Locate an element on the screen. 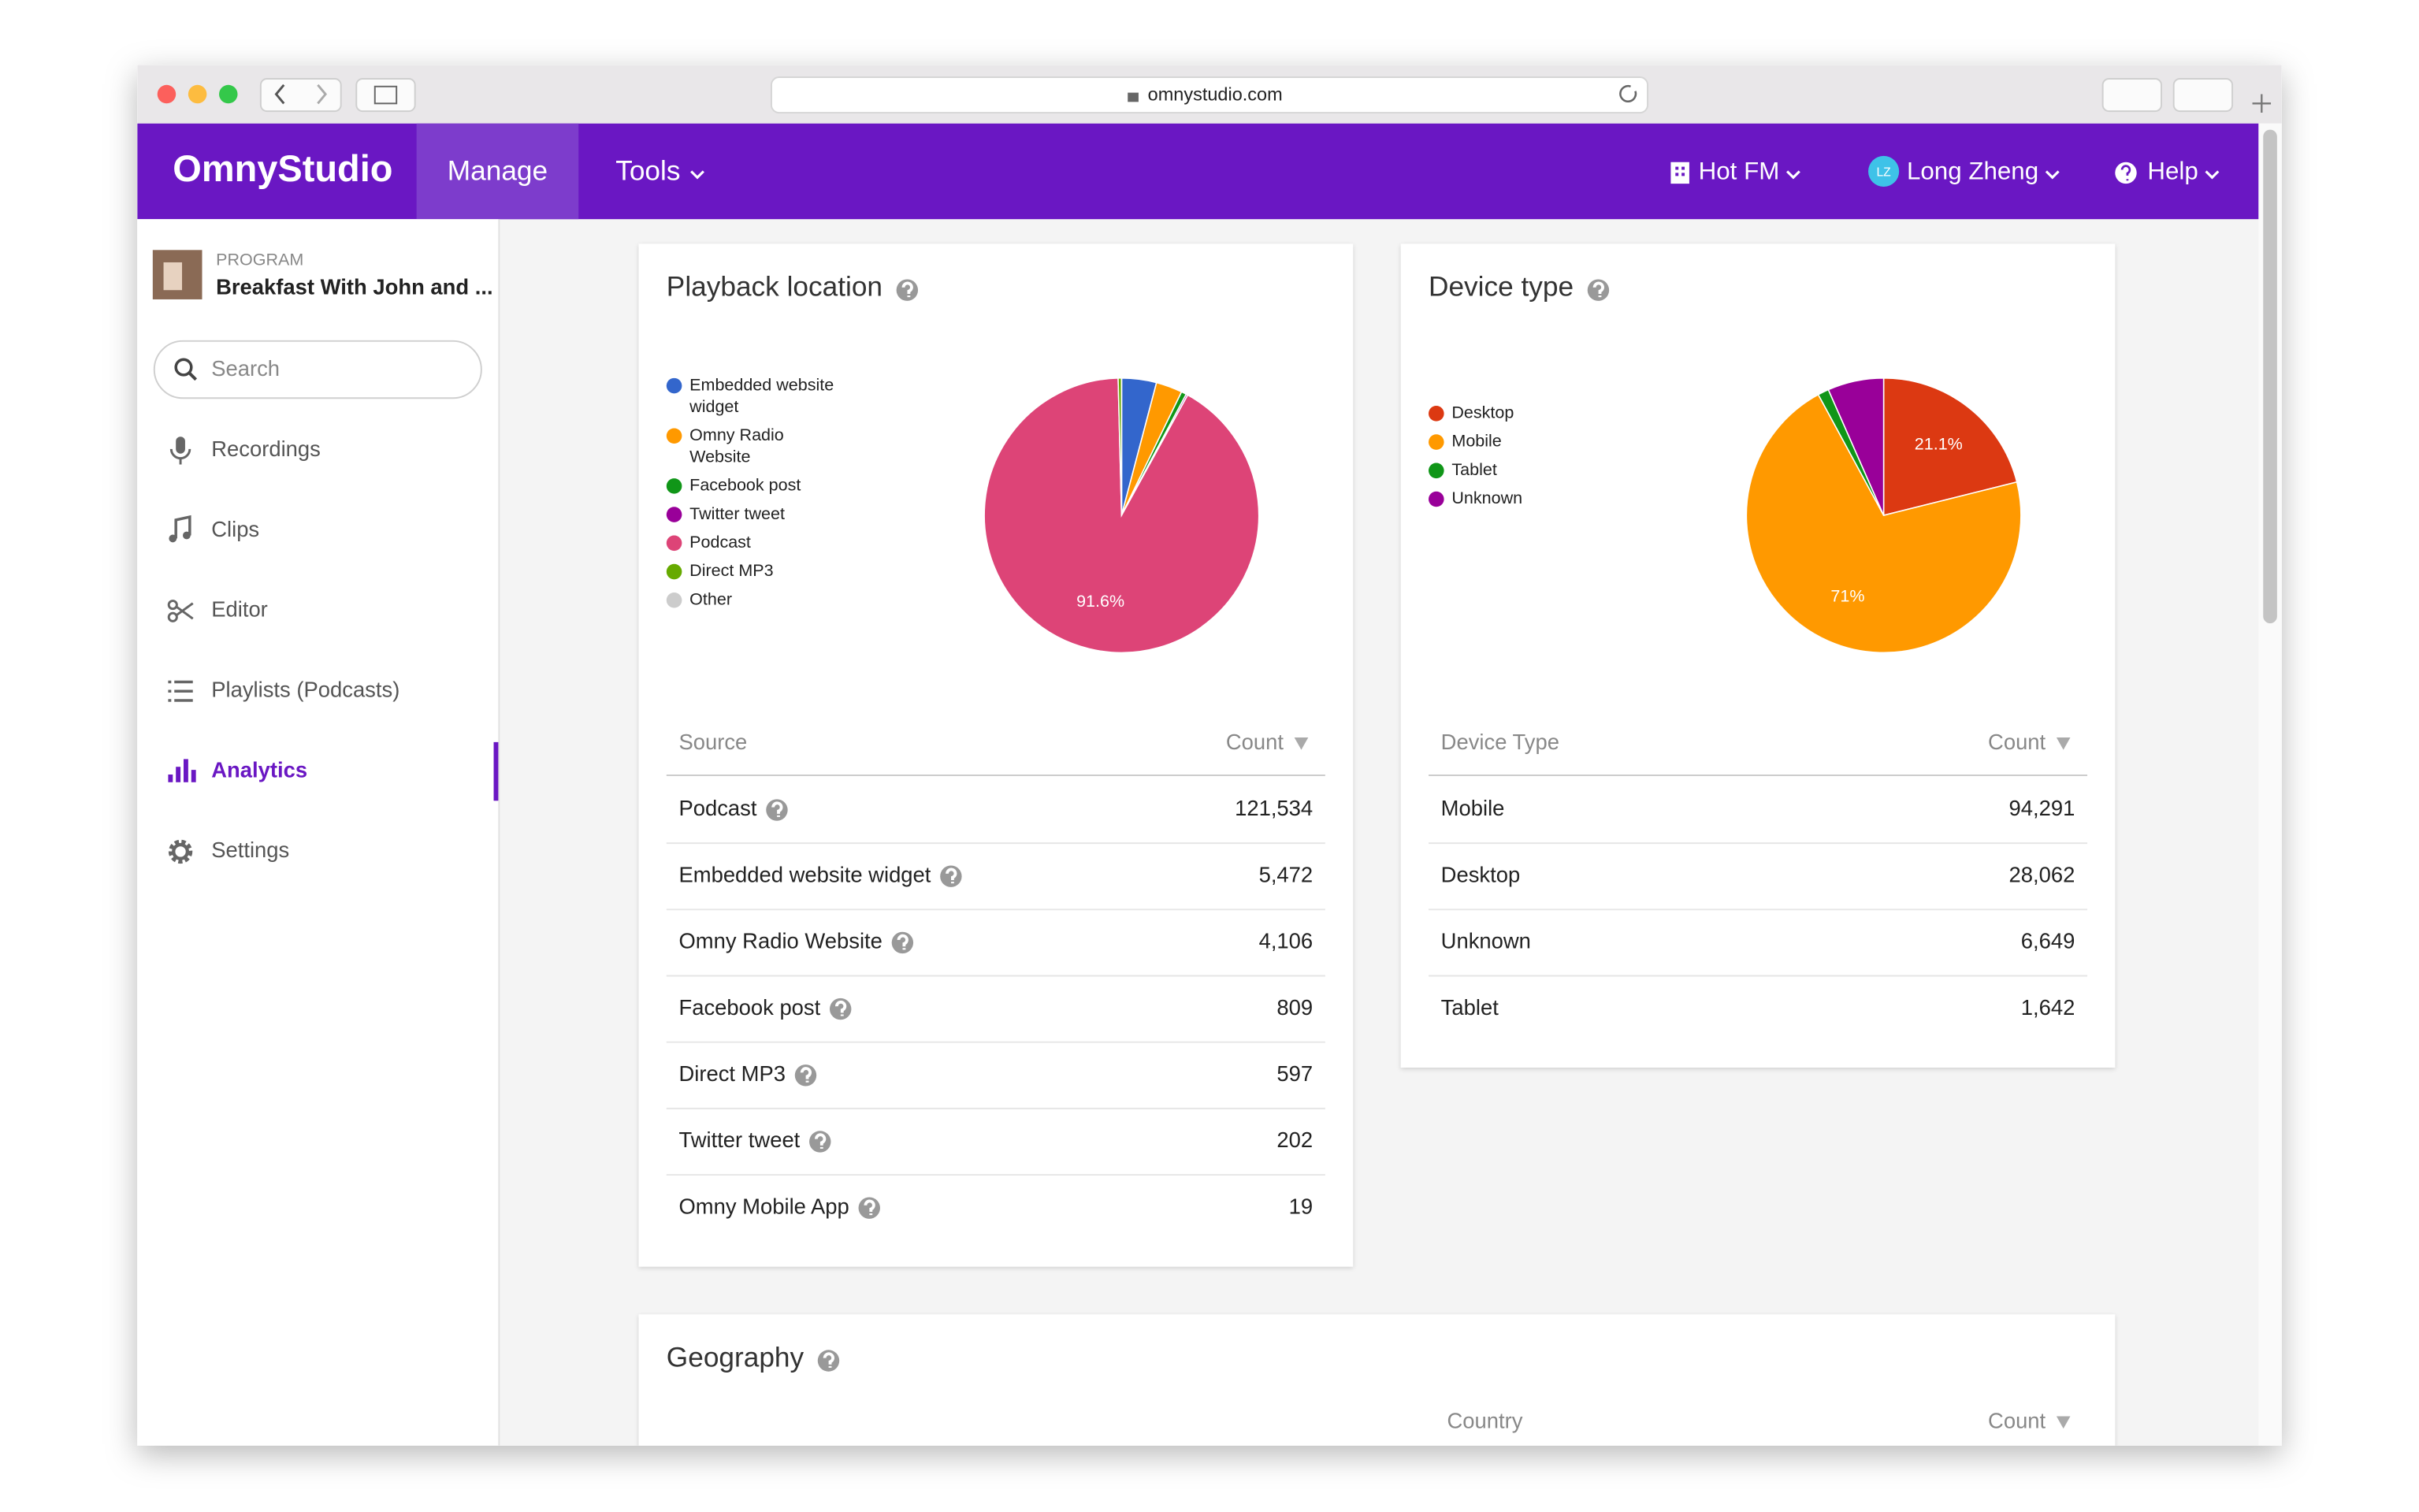 The width and height of the screenshot is (2419, 1512). active-indicator is located at coordinates (496, 771).